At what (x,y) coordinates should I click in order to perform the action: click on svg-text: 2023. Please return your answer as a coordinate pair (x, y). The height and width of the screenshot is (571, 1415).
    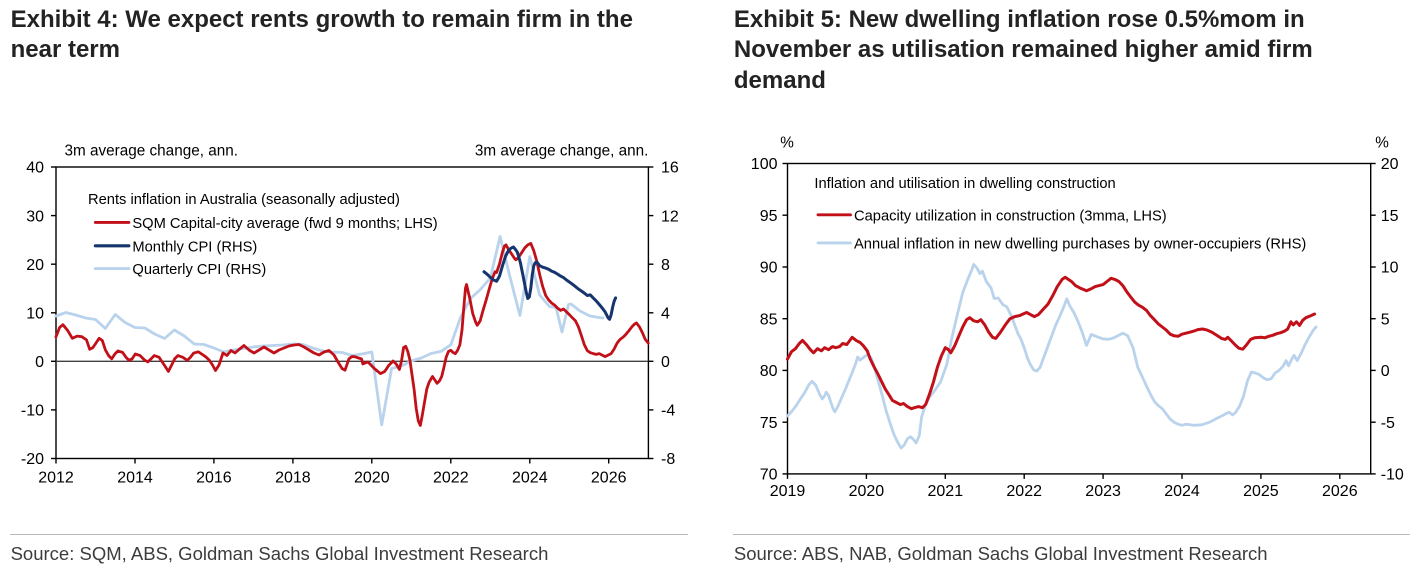
    Looking at the image, I should click on (1103, 491).